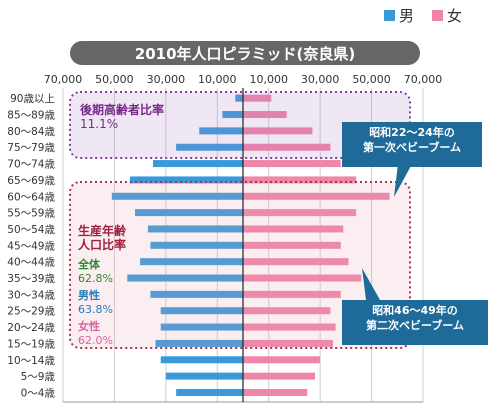 This screenshot has width=500, height=411. Describe the element at coordinates (95, 309) in the screenshot. I see `male-value: 63.8%` at that location.